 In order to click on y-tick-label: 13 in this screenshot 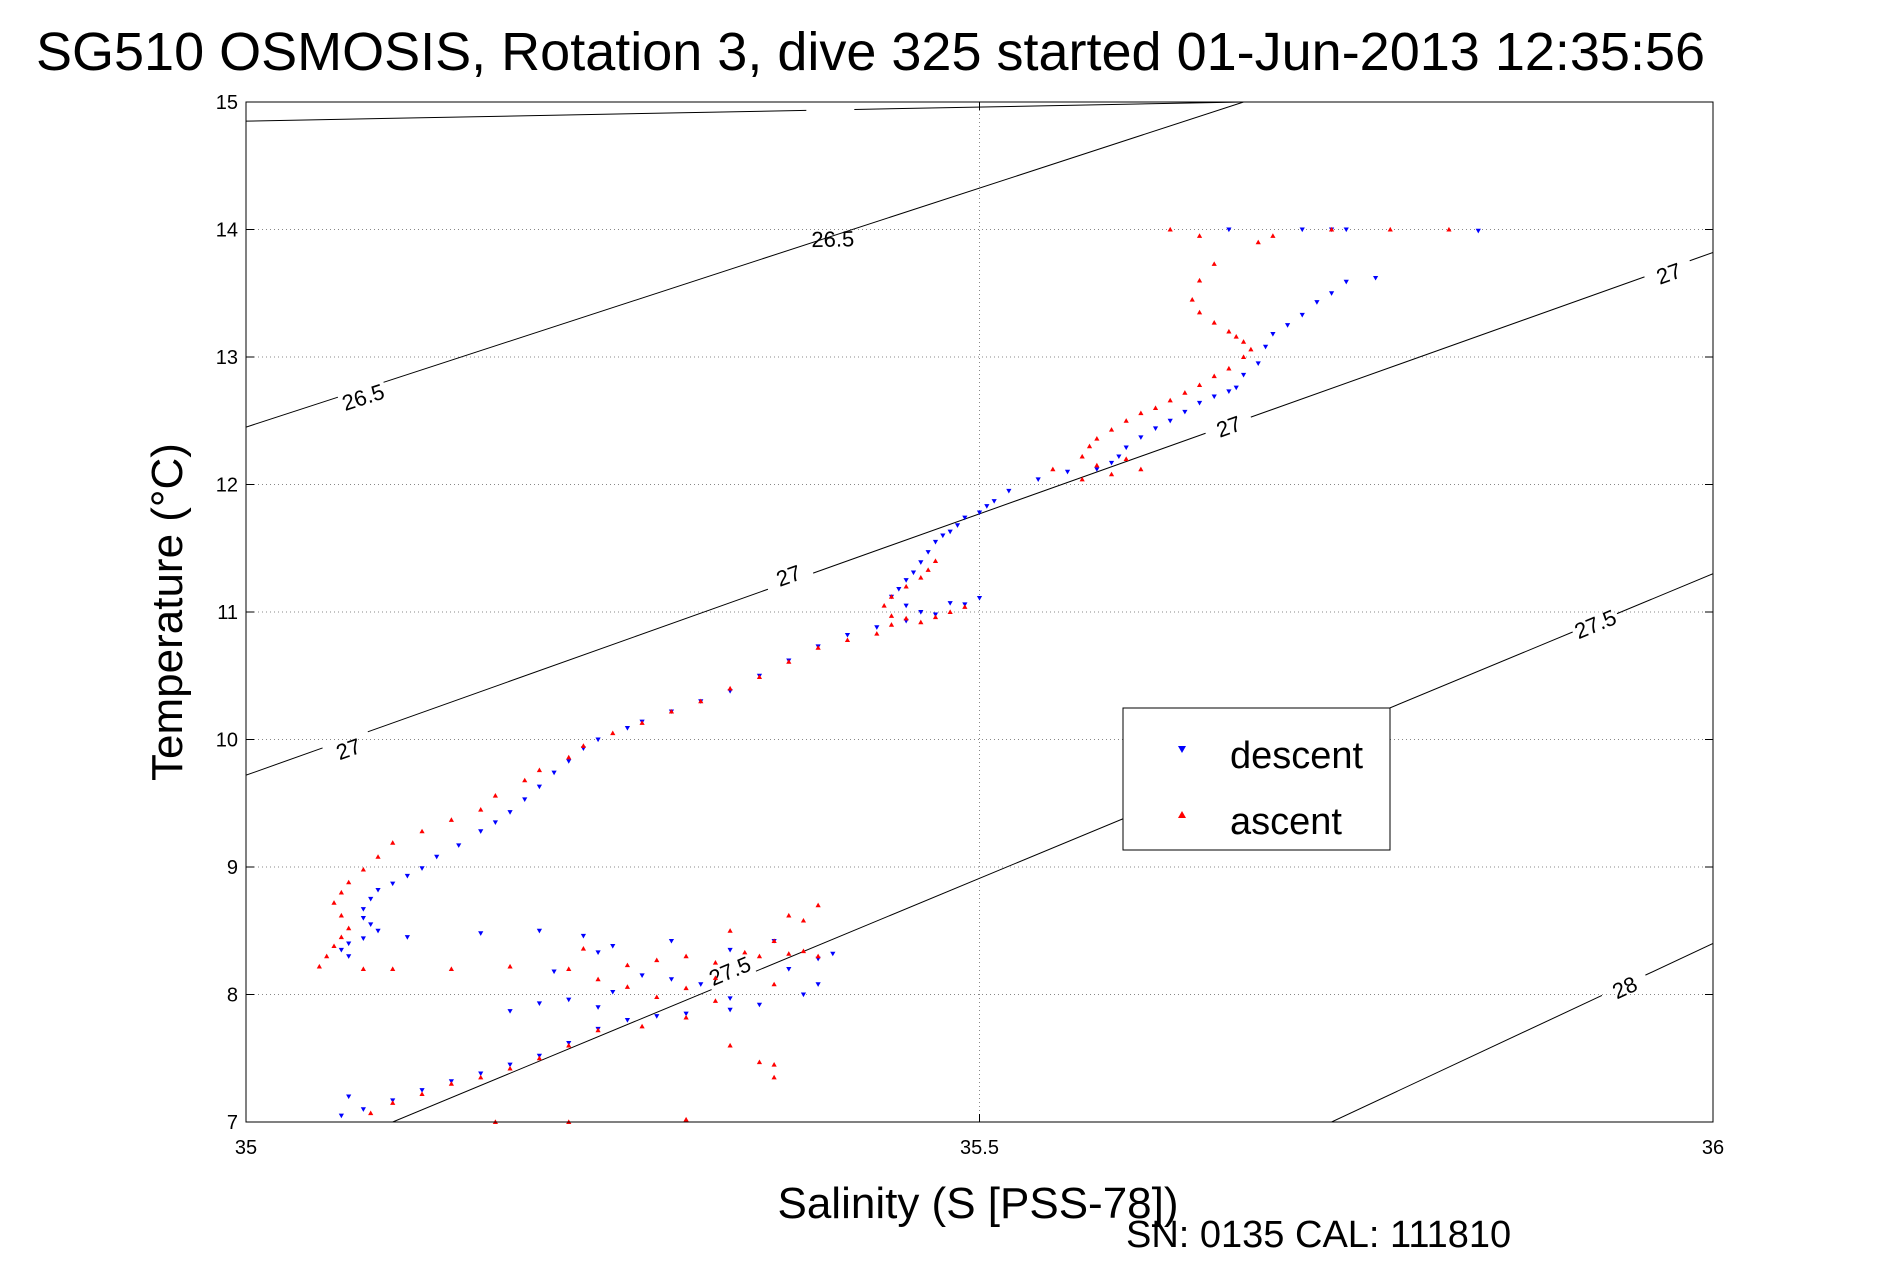, I will do `click(227, 358)`.